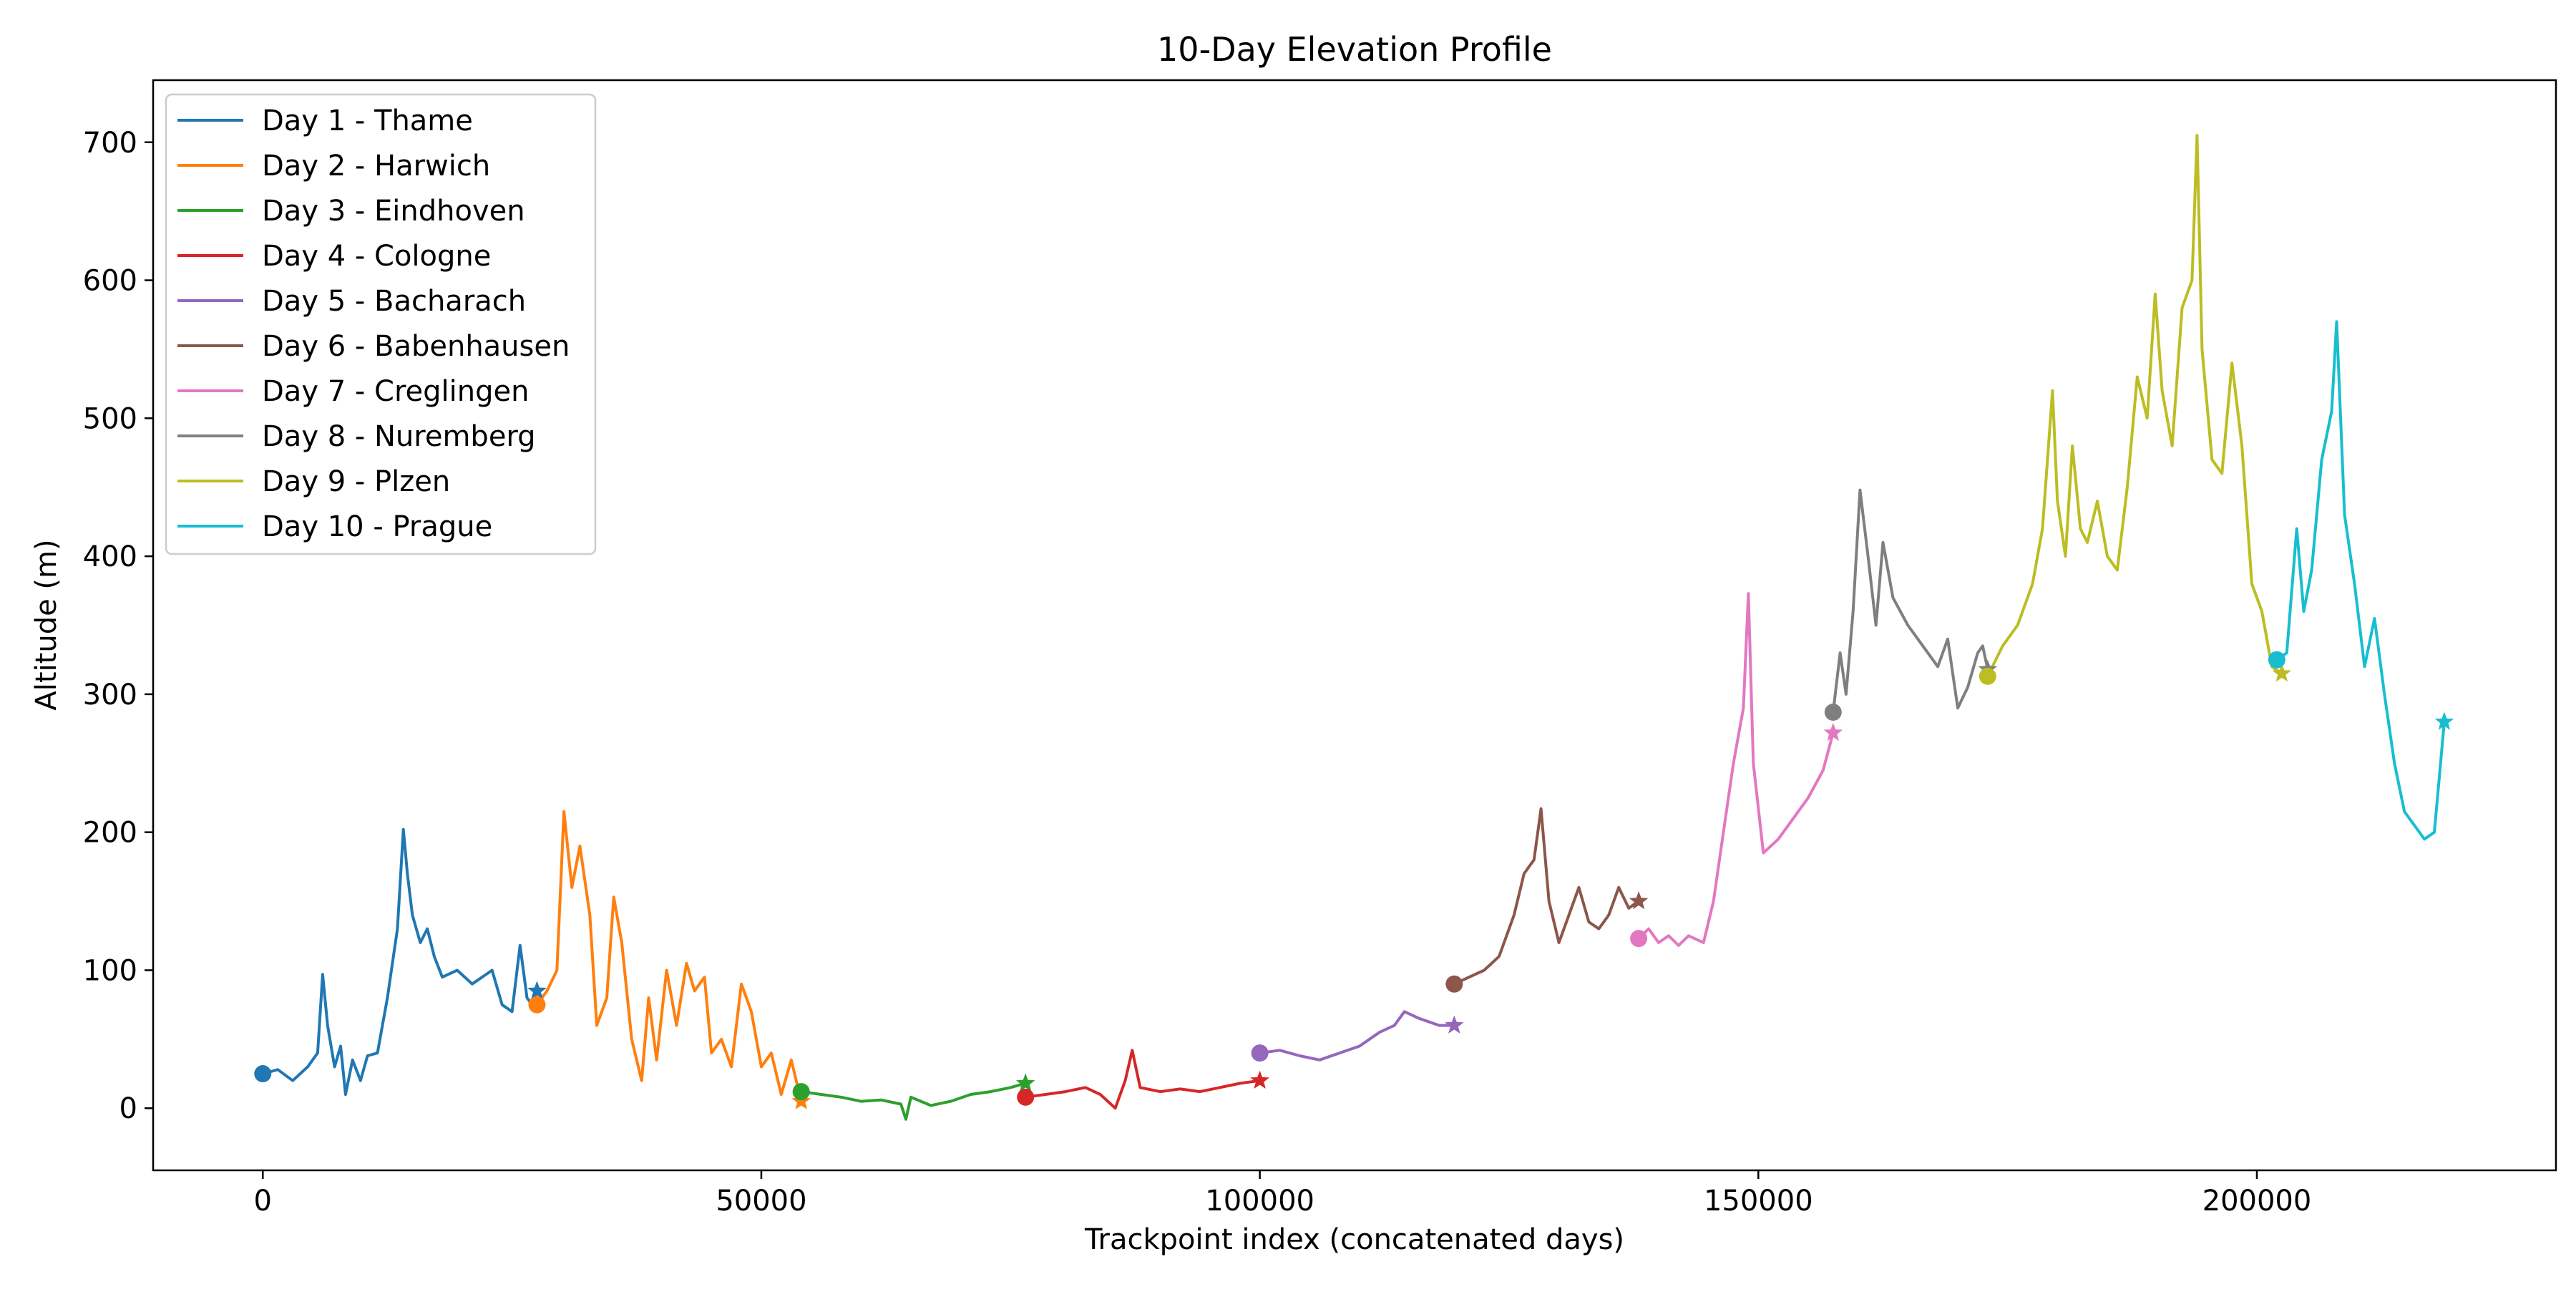 This screenshot has height=1292, width=2576. What do you see at coordinates (1758, 1201) in the screenshot?
I see `x-tick-label: 150000` at bounding box center [1758, 1201].